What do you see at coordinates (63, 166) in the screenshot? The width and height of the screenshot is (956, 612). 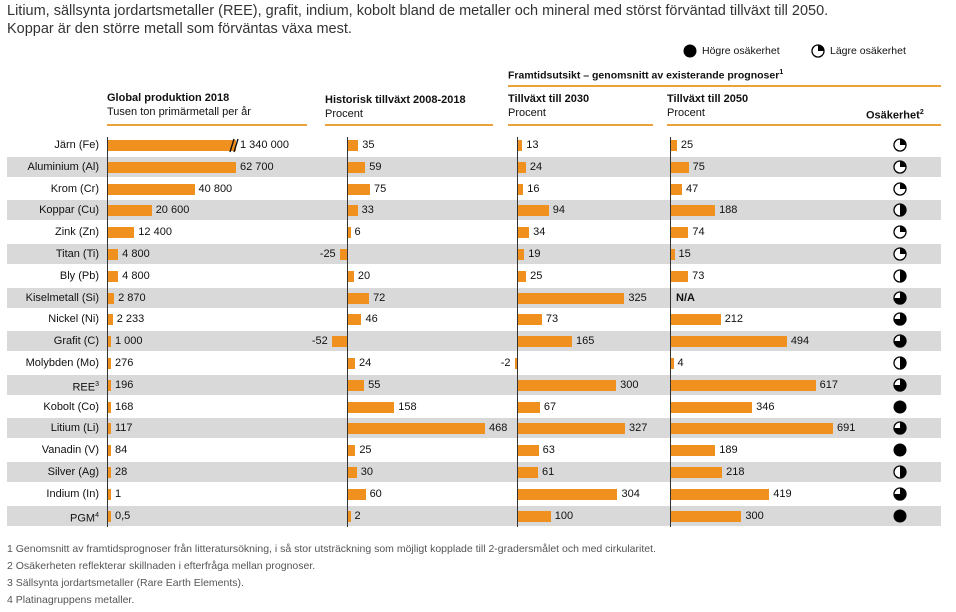 I see `row-label: Aluminium (Al)` at bounding box center [63, 166].